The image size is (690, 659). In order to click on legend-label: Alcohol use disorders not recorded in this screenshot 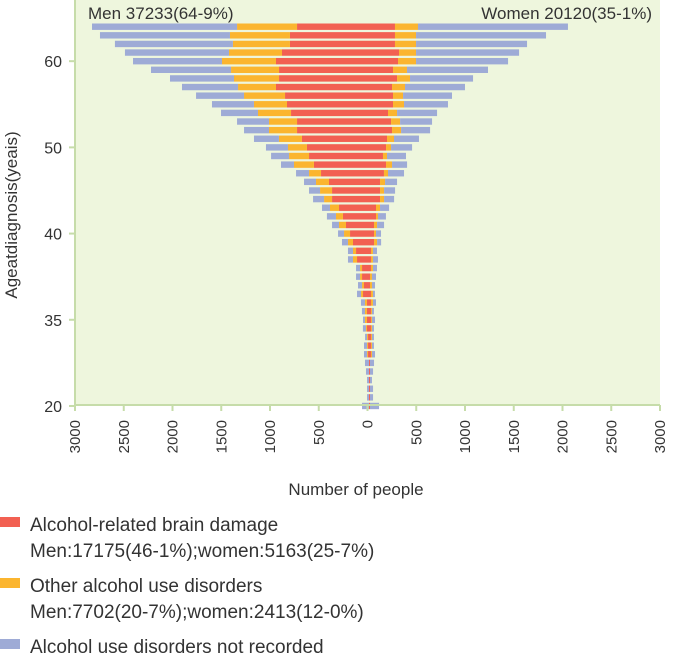, I will do `click(177, 645)`.